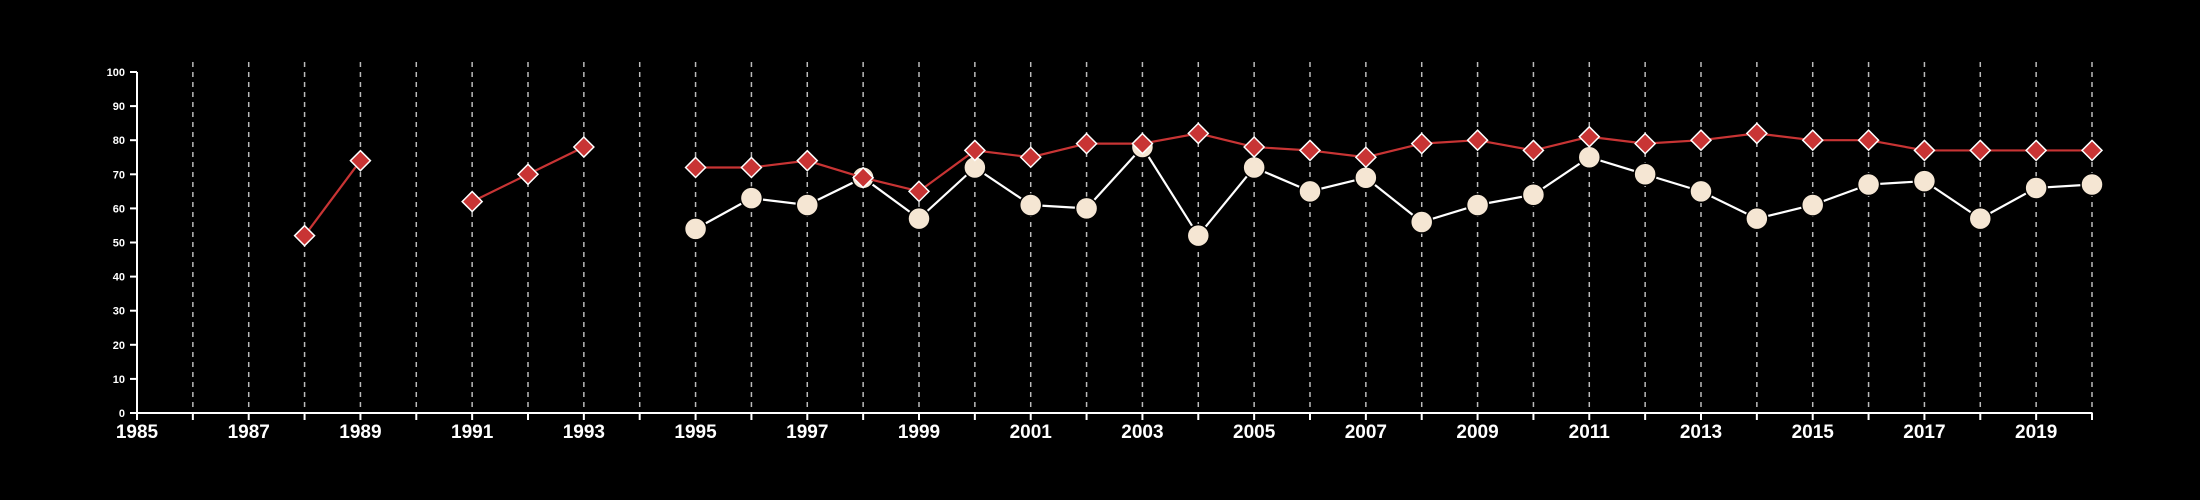 The image size is (2200, 500). Describe the element at coordinates (1142, 432) in the screenshot. I see `x-tick-label-2003: 2003` at that location.